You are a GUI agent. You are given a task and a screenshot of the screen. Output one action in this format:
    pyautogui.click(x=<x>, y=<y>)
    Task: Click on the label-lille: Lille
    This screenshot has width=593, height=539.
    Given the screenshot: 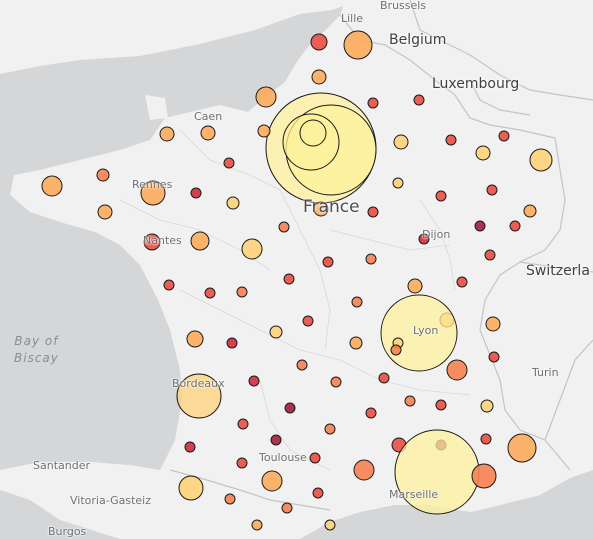 What is the action you would take?
    pyautogui.click(x=352, y=18)
    